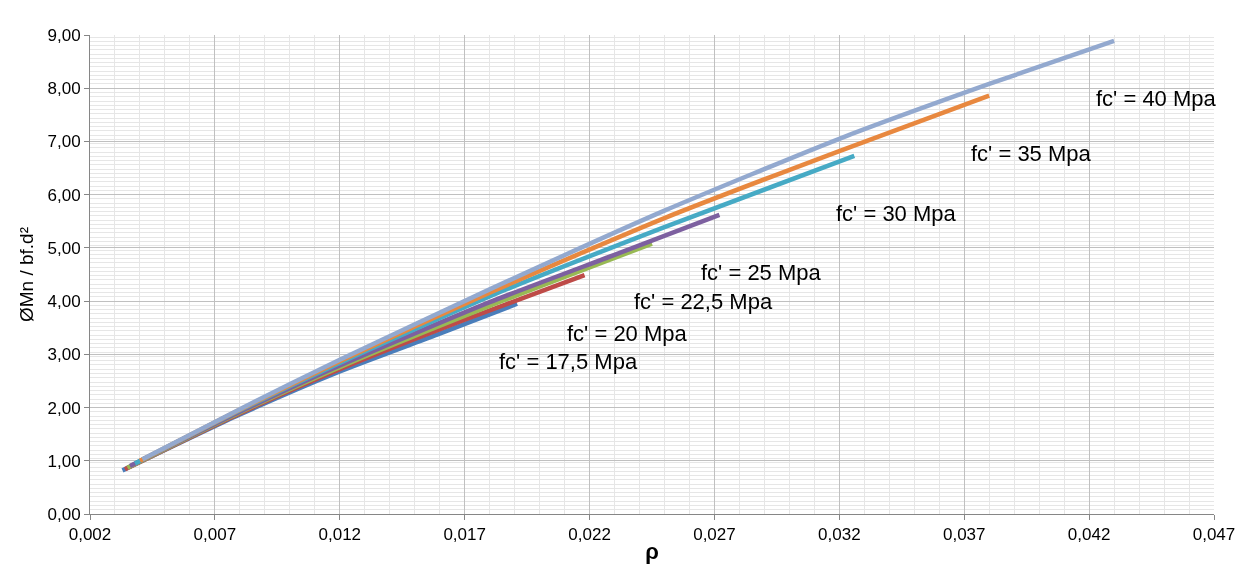 The height and width of the screenshot is (574, 1244). I want to click on x-tick-label: 0,042, so click(1089, 535).